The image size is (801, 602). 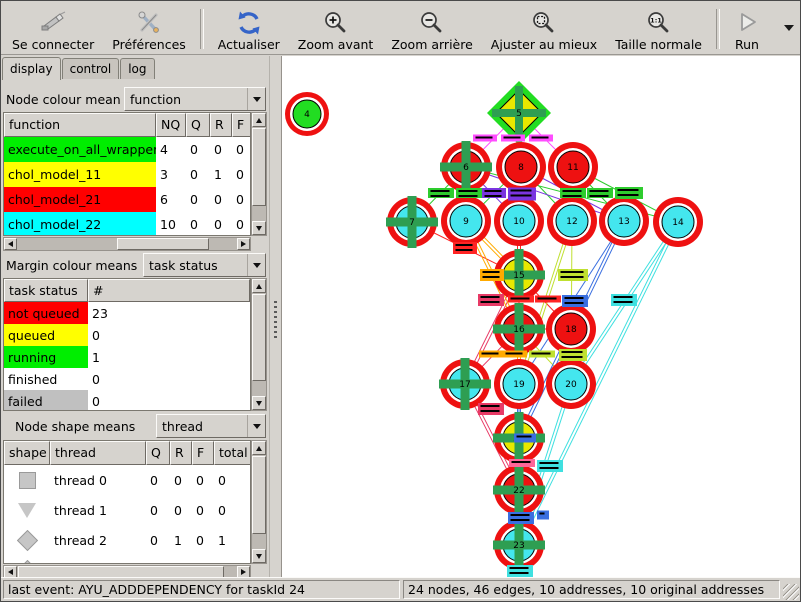 I want to click on zoom-fit-icon, so click(x=544, y=23).